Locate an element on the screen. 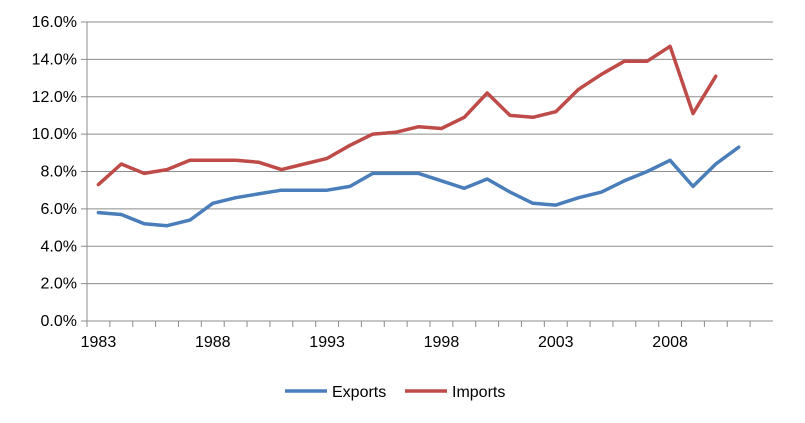 The height and width of the screenshot is (423, 805). x-tick-label: 1998 is located at coordinates (442, 342).